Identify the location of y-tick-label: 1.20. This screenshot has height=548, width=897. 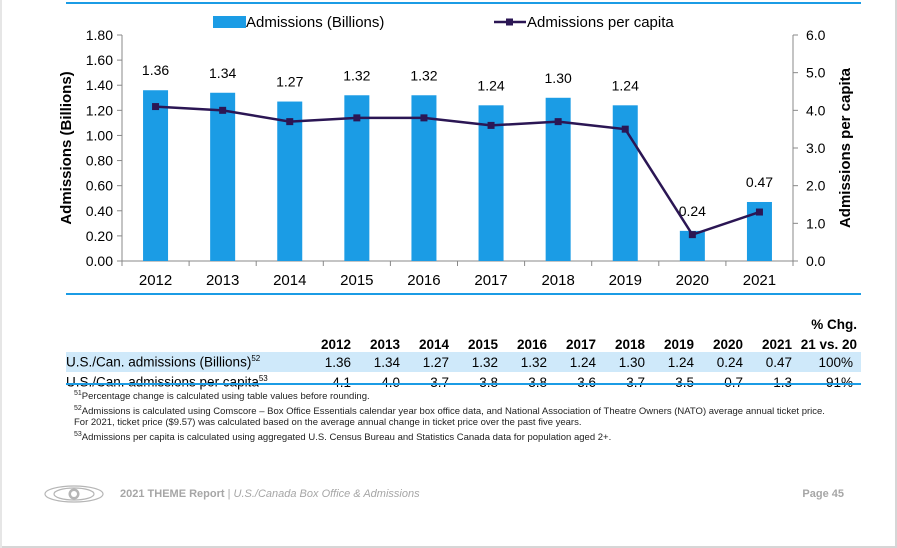
(99, 110).